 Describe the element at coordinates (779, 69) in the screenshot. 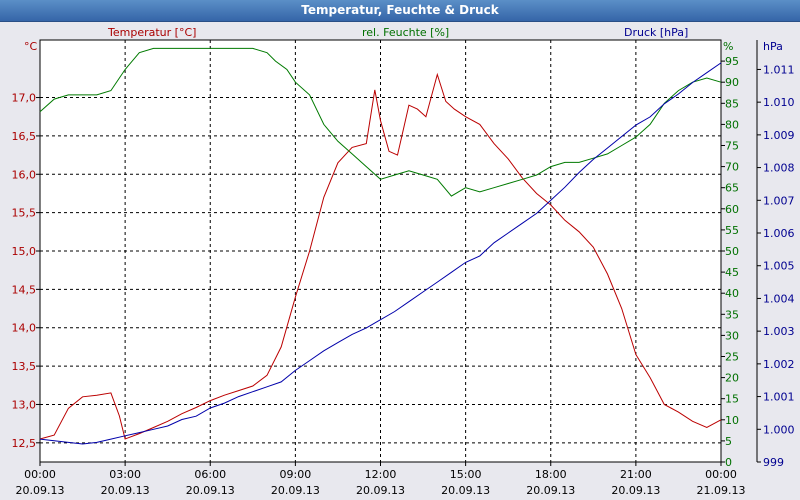

I see `pressure-tick-label: 1.011` at that location.